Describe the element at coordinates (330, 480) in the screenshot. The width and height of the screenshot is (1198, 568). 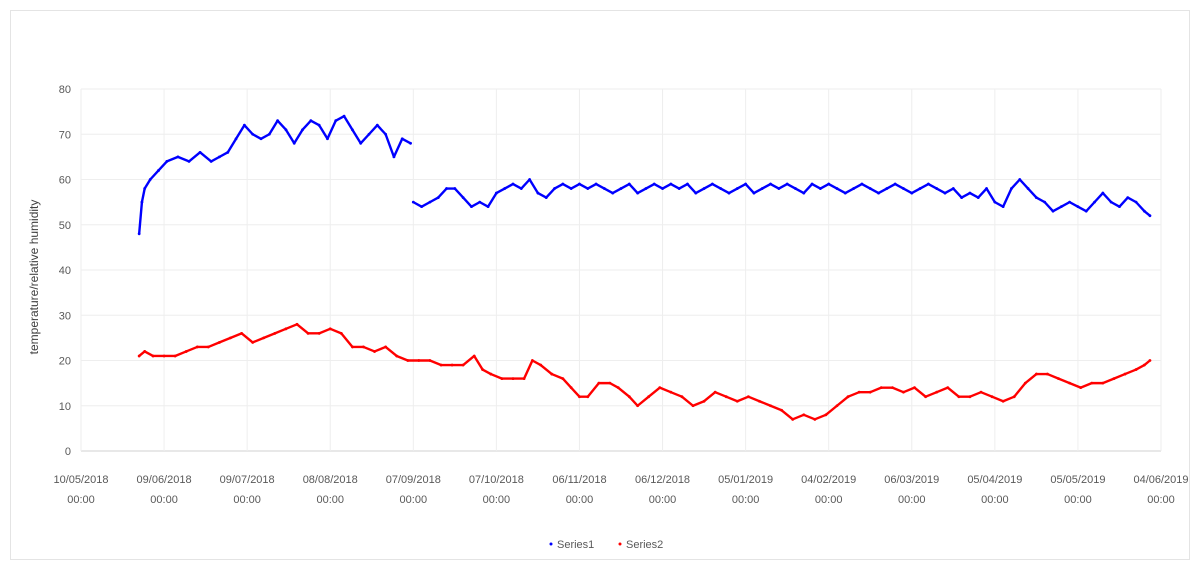
I see `x-tick-label-date: 08/08/2018` at that location.